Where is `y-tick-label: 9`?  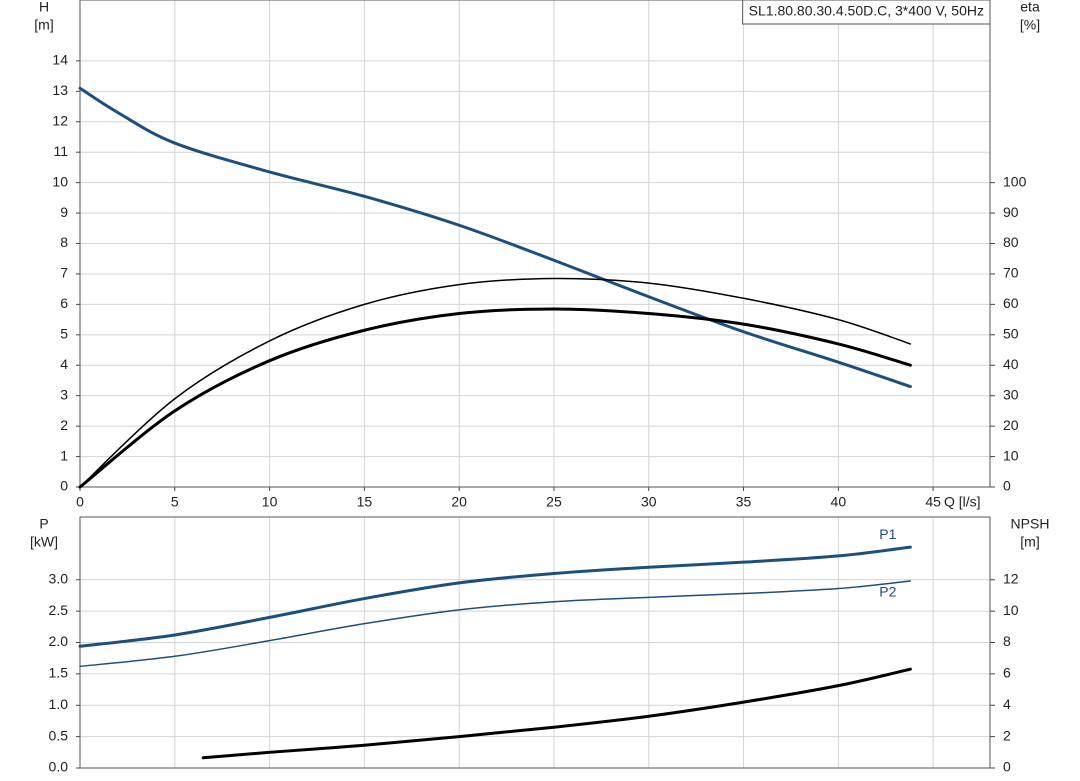
y-tick-label: 9 is located at coordinates (64, 212).